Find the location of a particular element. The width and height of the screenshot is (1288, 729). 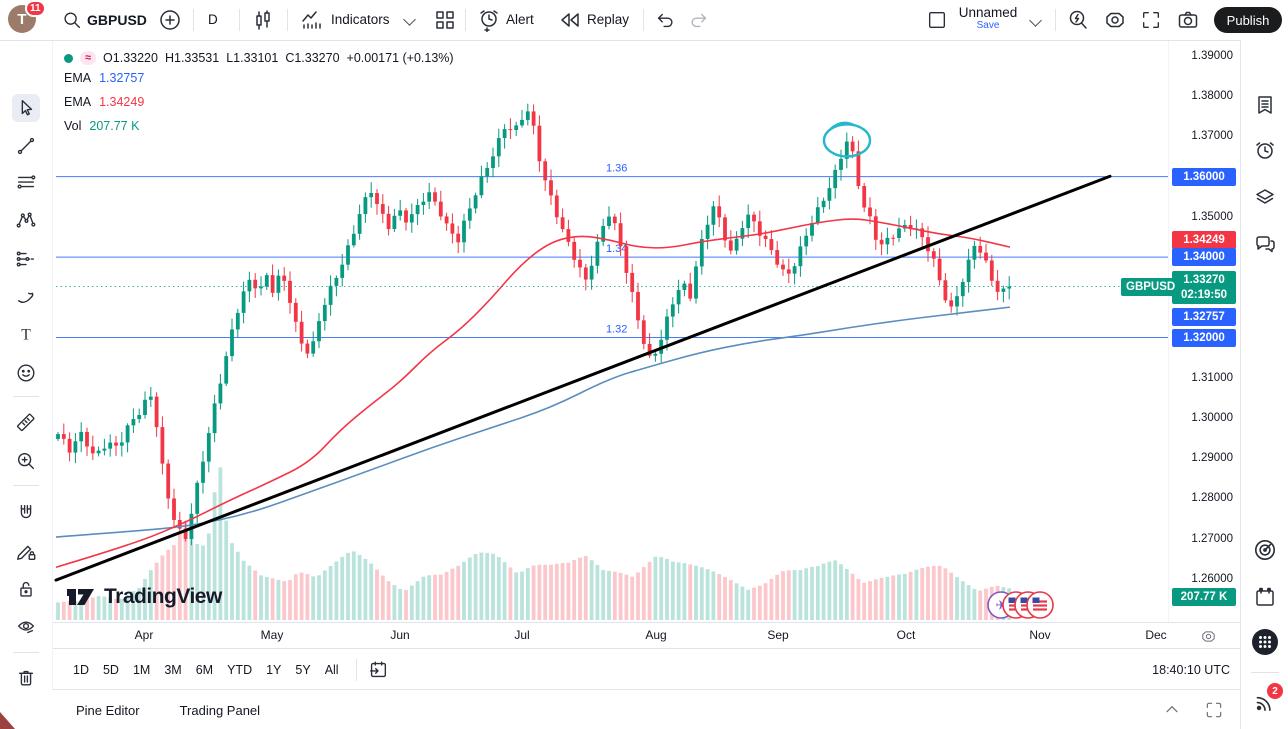

go-to-date-icon is located at coordinates (378, 670).